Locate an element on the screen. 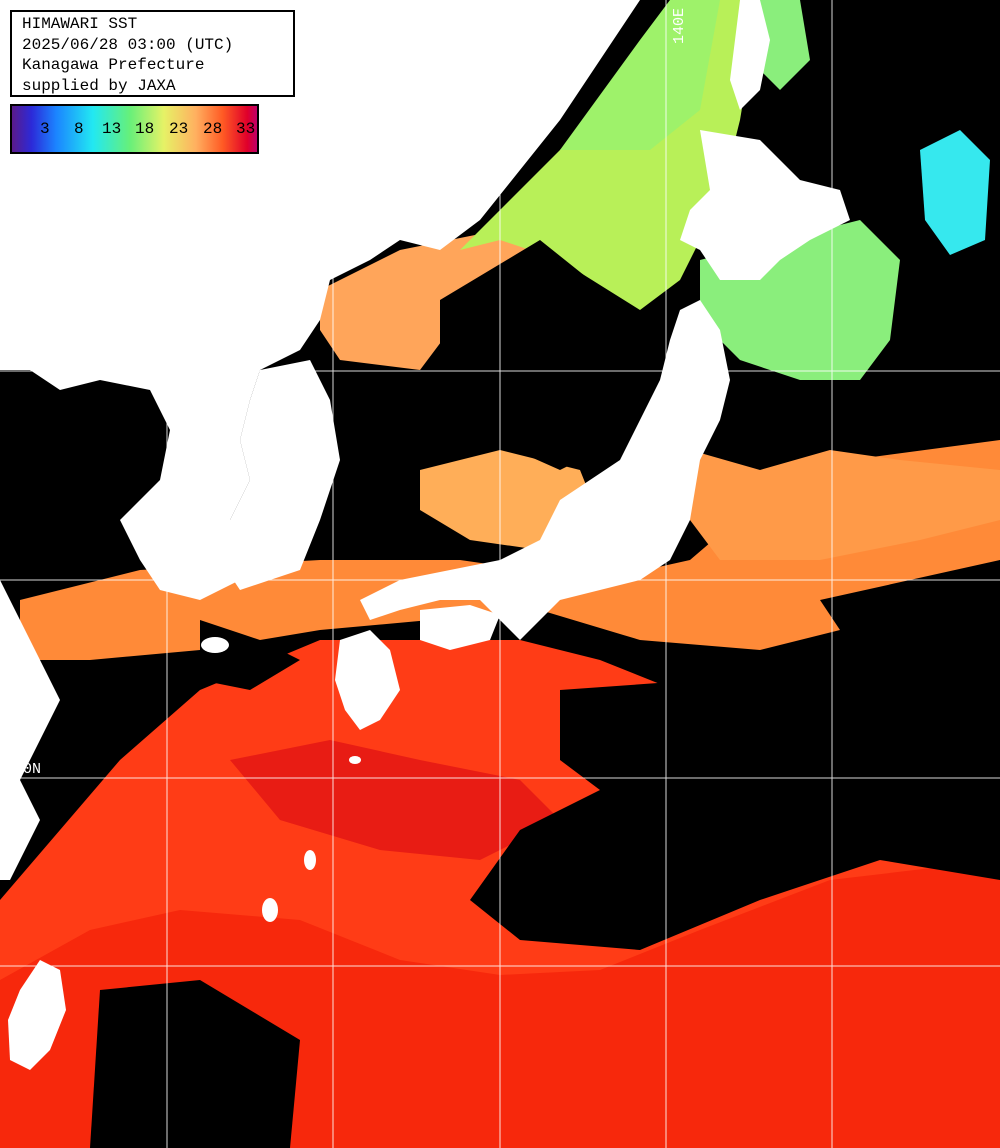 The image size is (1000, 1148). scale-tick: 13 is located at coordinates (112, 129).